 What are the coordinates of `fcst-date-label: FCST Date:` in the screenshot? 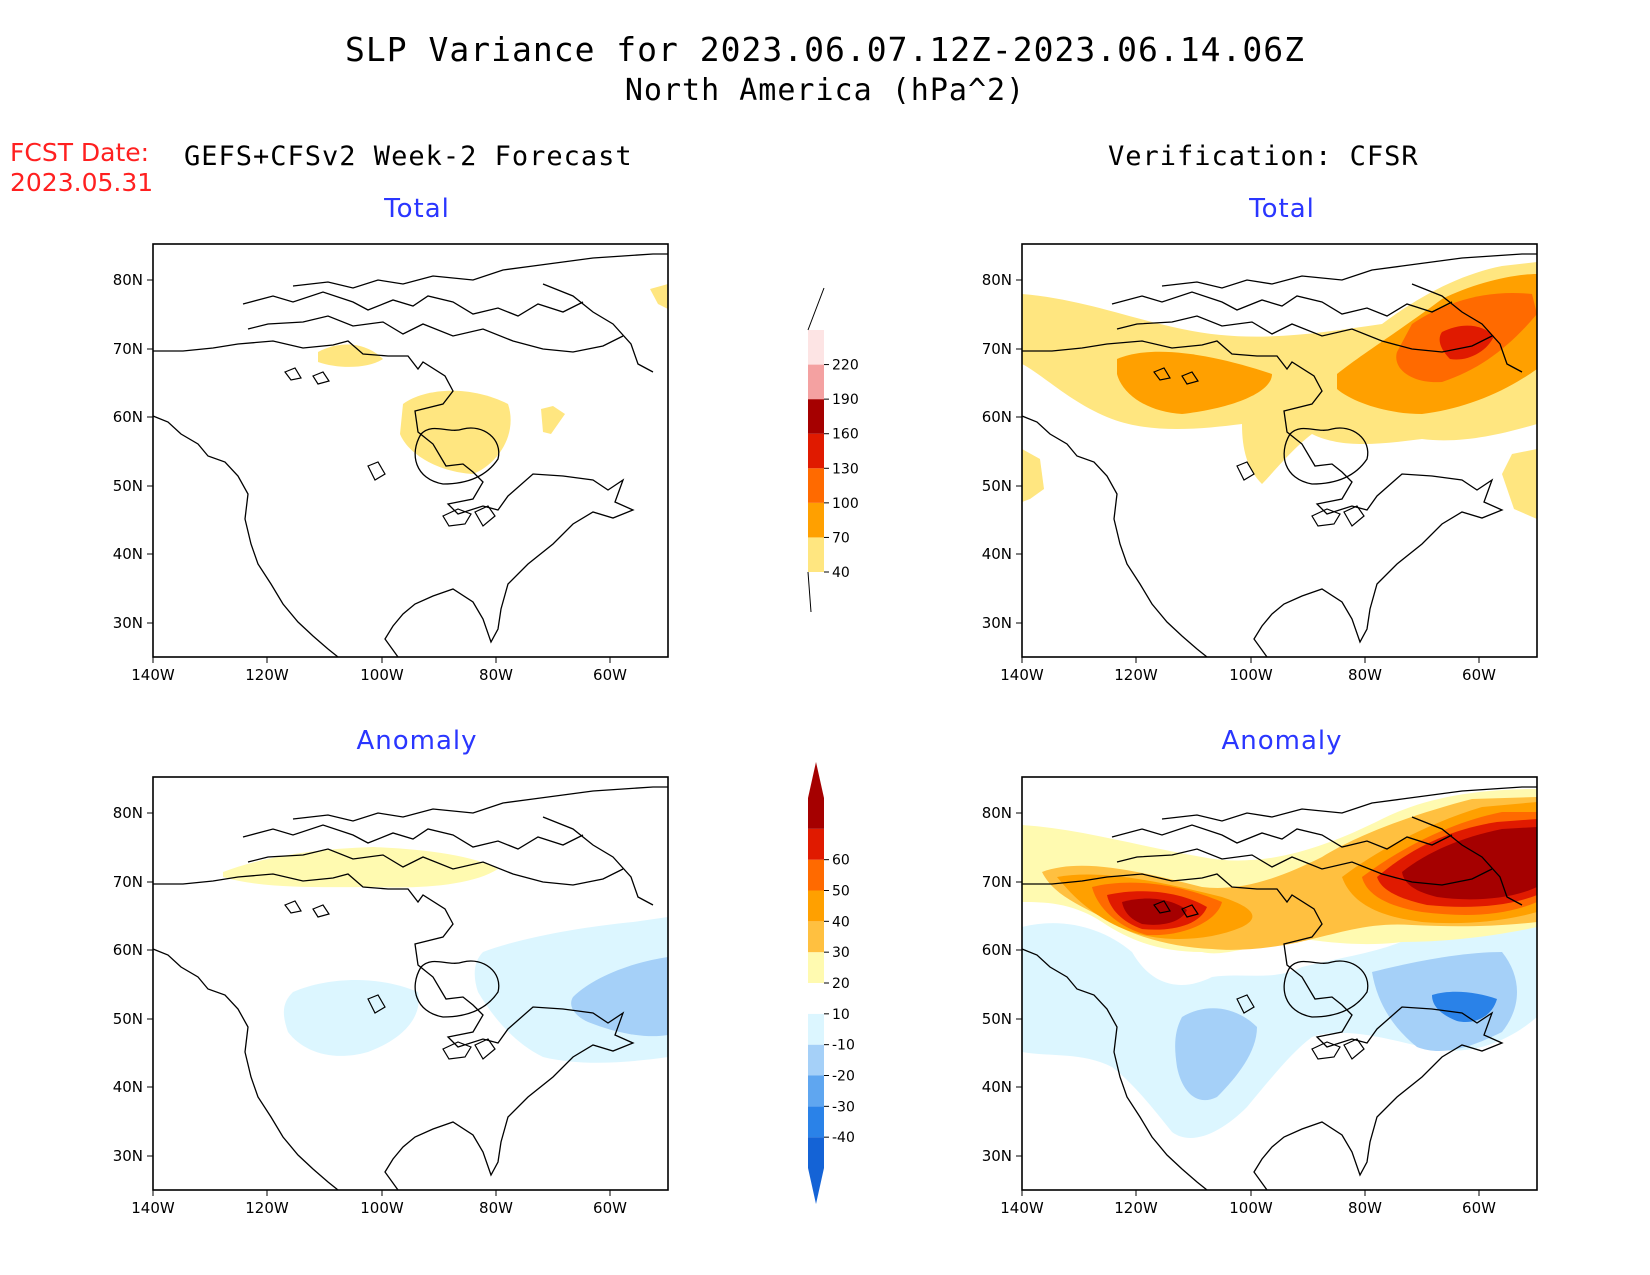 It's located at (80, 152).